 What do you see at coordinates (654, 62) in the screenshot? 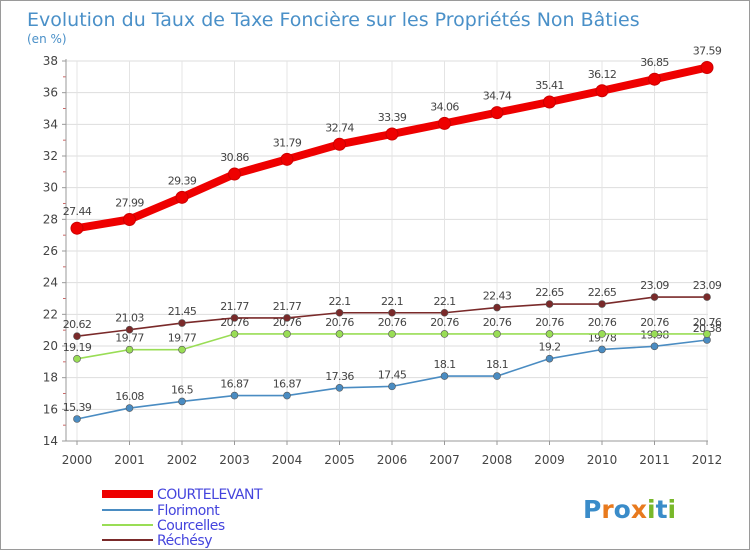
I see `data-label: 36.85` at bounding box center [654, 62].